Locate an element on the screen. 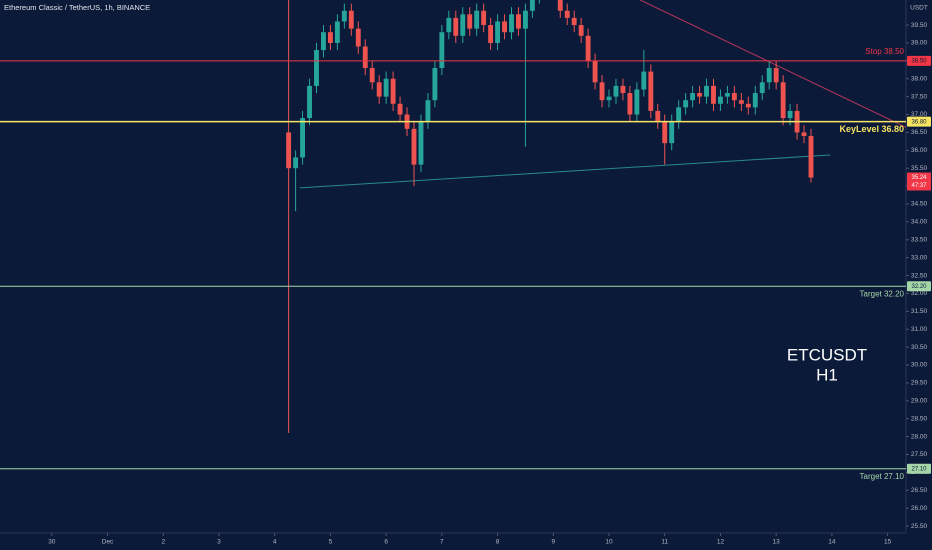 The height and width of the screenshot is (550, 932). y-axis-label: USDT is located at coordinates (919, 8).